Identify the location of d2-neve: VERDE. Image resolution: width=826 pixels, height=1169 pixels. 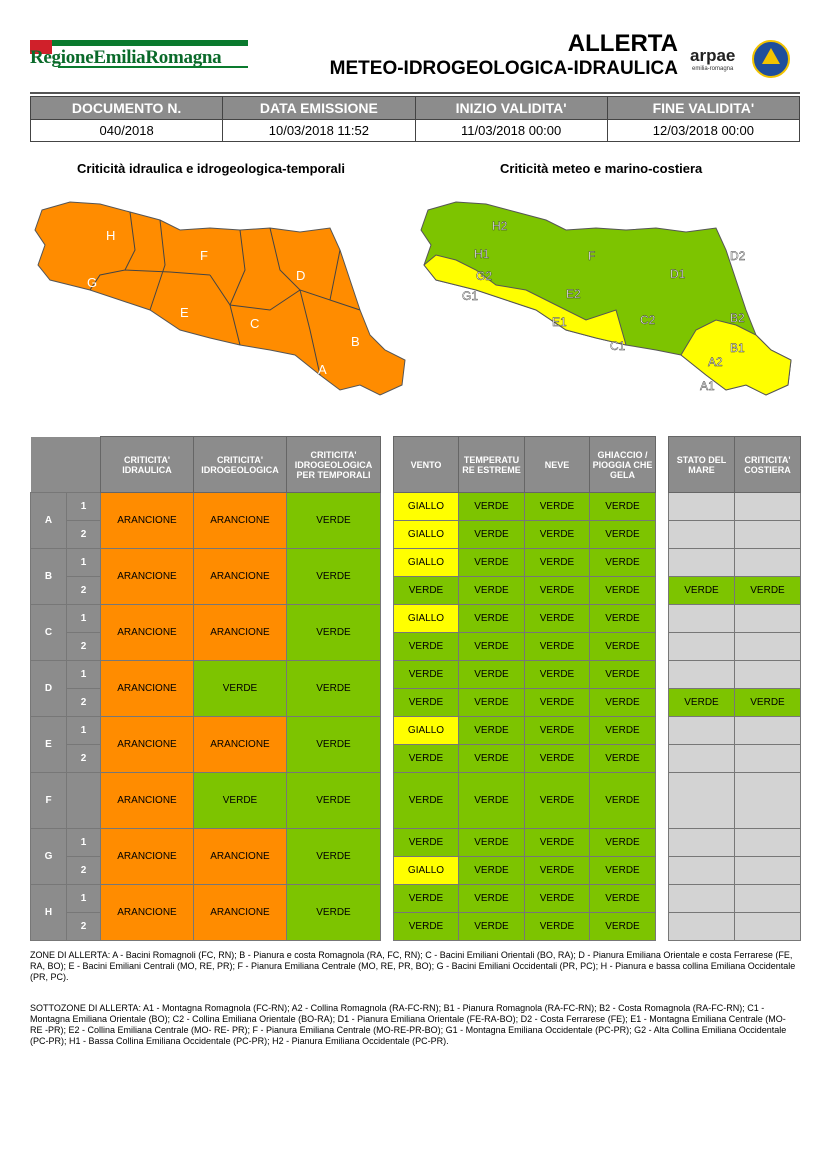
(557, 702).